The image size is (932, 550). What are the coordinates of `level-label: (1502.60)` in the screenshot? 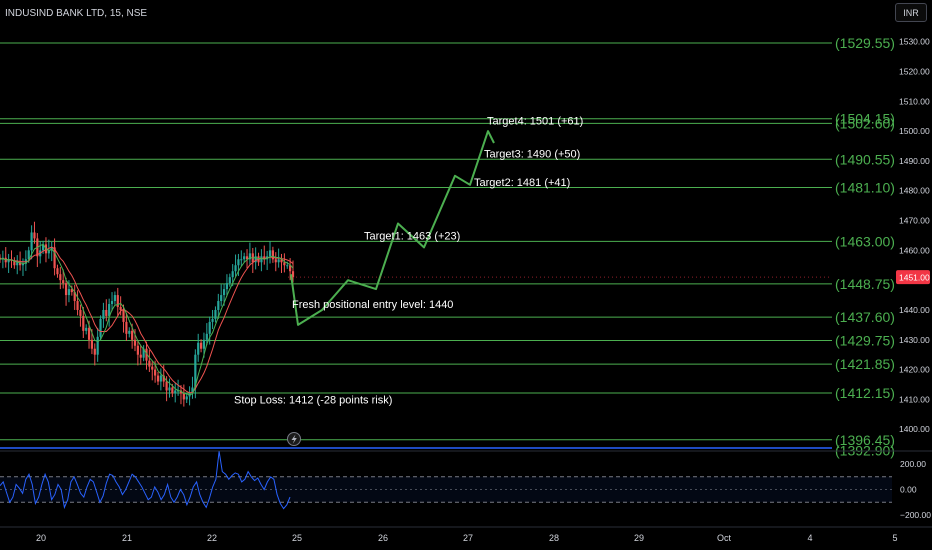 It's located at (865, 123).